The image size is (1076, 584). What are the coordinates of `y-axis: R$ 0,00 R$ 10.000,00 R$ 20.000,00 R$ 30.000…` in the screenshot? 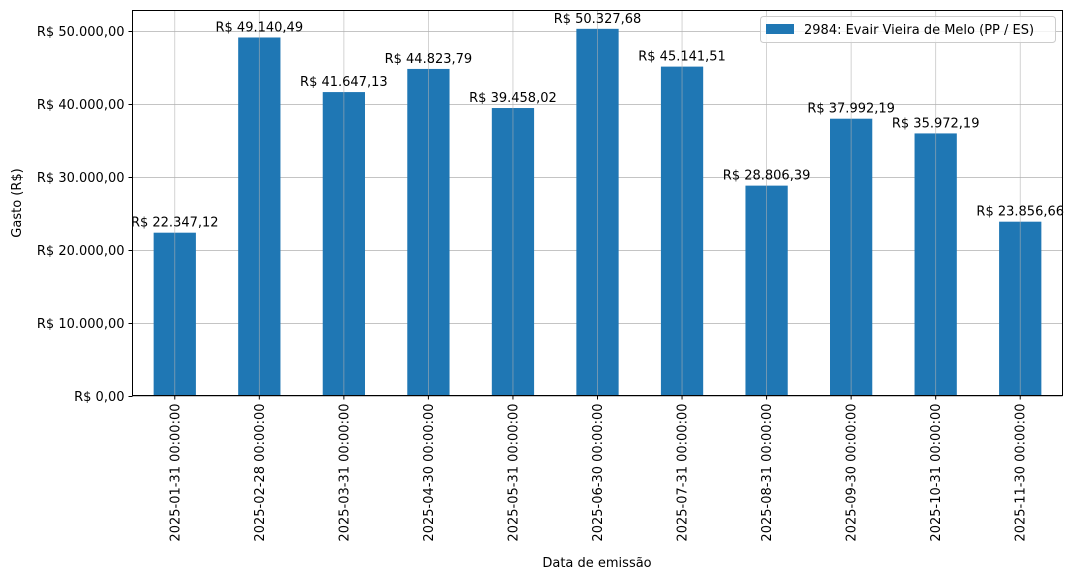 It's located at (85, 215).